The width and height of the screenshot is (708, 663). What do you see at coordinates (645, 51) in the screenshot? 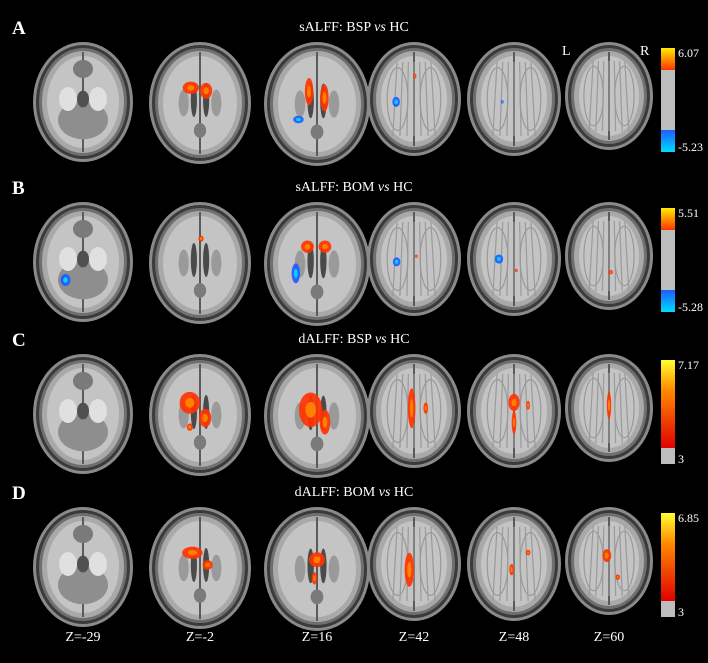
I see `orientation-right: R` at bounding box center [645, 51].